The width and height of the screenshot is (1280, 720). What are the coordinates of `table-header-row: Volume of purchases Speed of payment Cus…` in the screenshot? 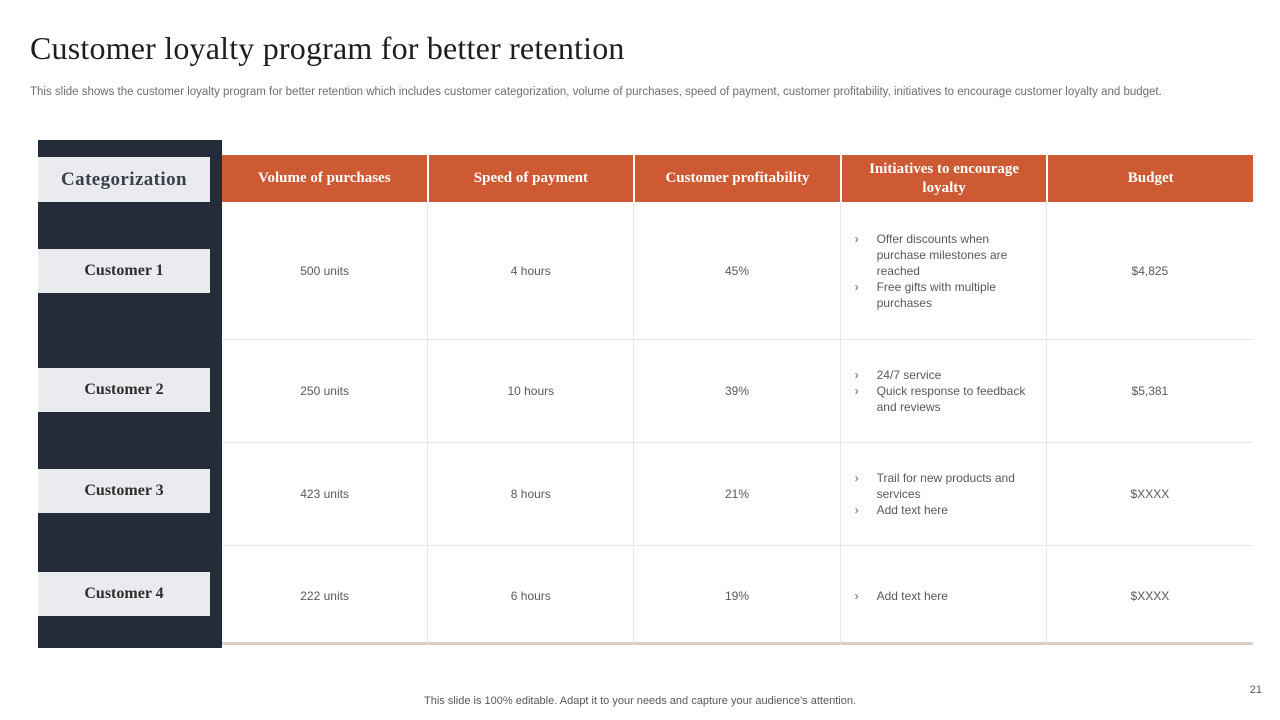 It's located at (737, 178).